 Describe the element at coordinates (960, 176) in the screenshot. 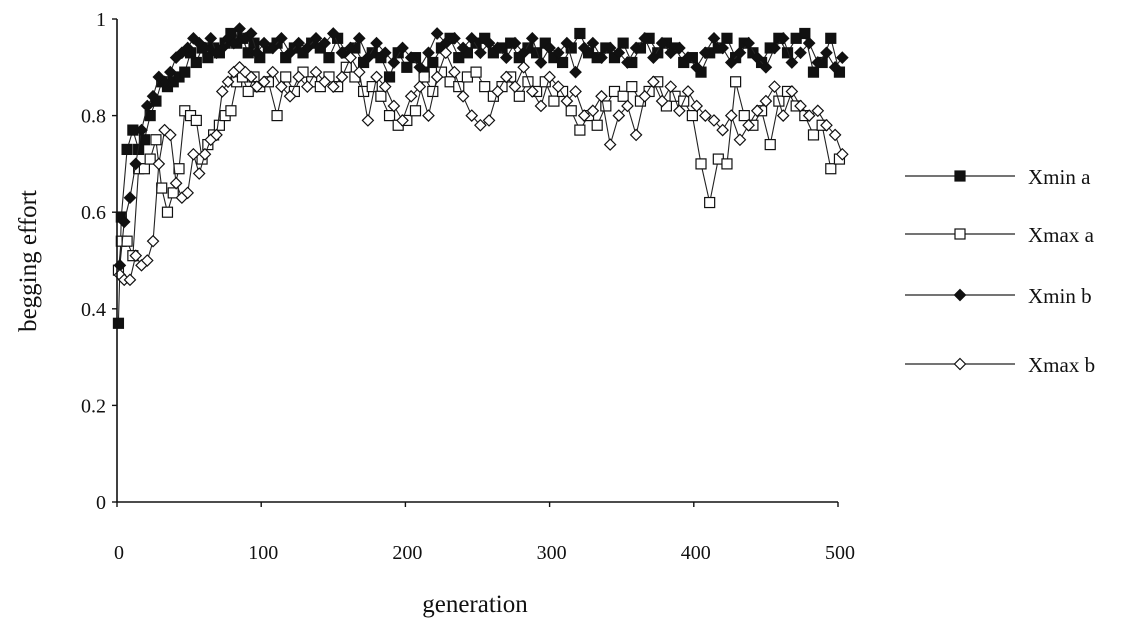

I see `legend-marker-xmin-a` at that location.